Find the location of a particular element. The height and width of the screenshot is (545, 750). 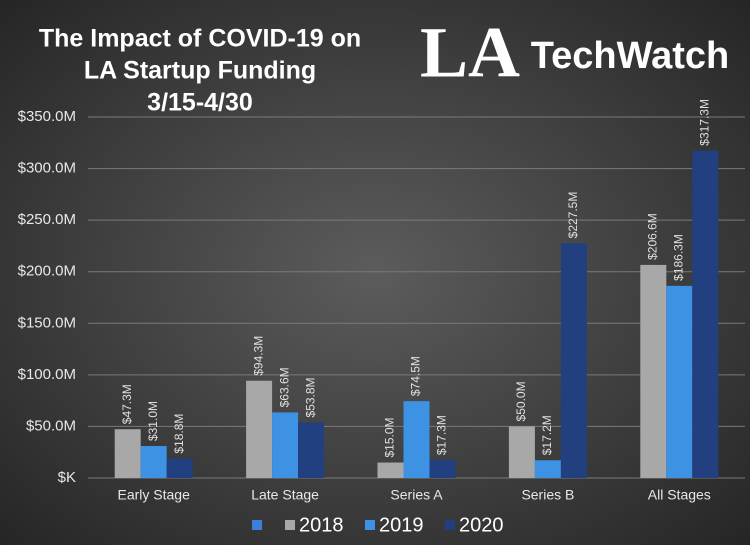

data-label: $186.3M is located at coordinates (678, 257).